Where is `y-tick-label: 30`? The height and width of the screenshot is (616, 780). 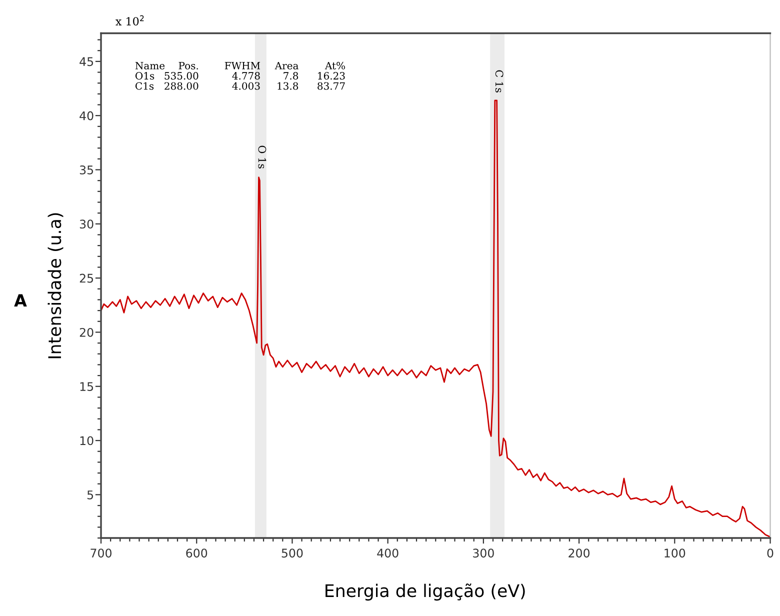
y-tick-label: 30 is located at coordinates (87, 224).